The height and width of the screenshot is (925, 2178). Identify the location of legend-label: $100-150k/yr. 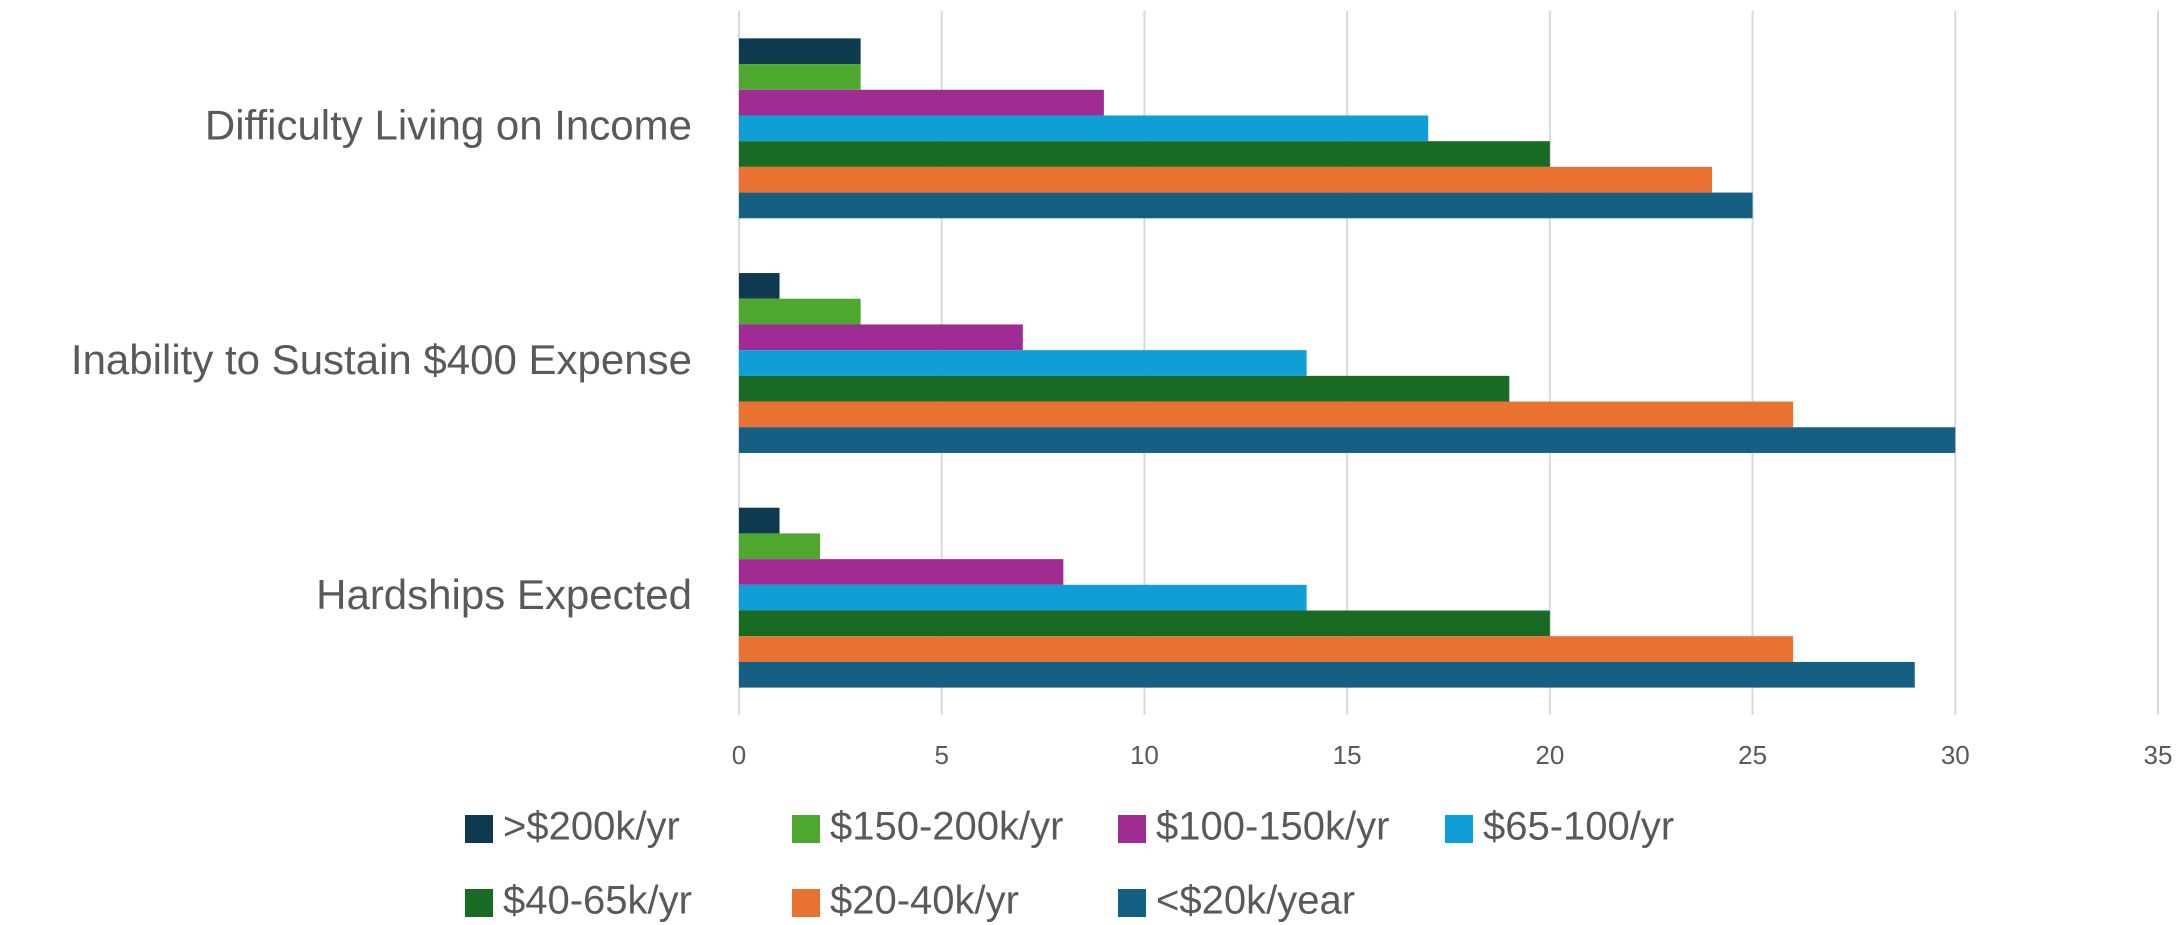
(1272, 827).